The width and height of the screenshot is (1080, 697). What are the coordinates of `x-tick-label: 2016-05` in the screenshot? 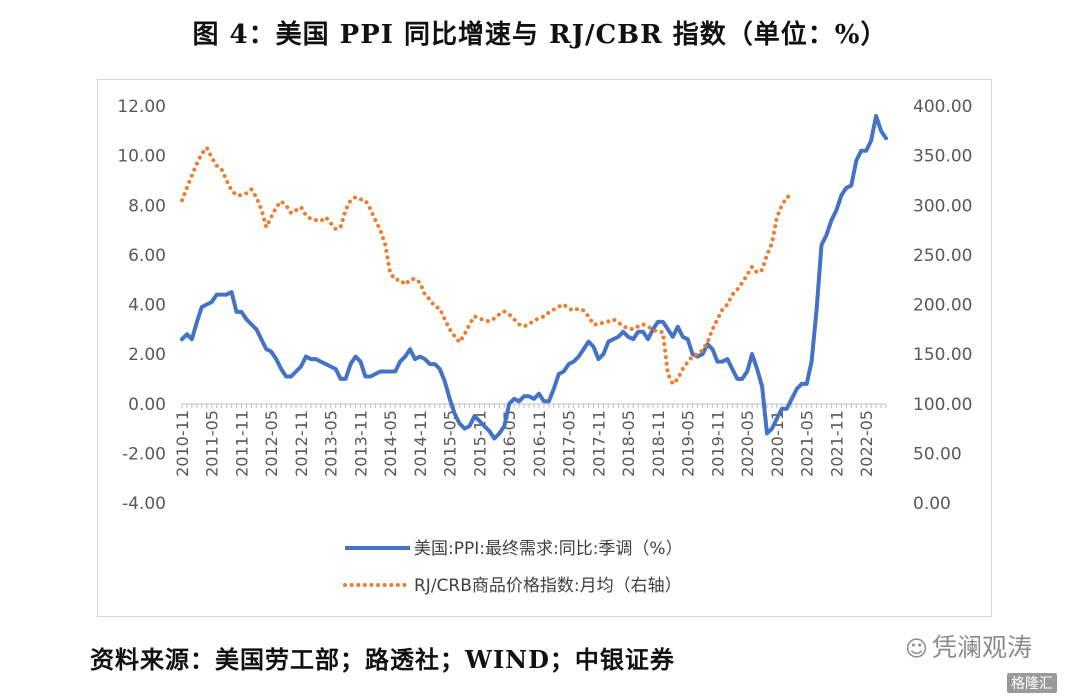 It's located at (509, 443).